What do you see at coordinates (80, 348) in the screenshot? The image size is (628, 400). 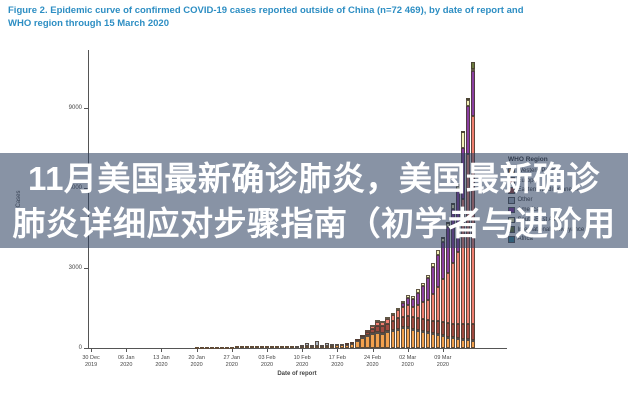 I see `y-tick-label: 0` at bounding box center [80, 348].